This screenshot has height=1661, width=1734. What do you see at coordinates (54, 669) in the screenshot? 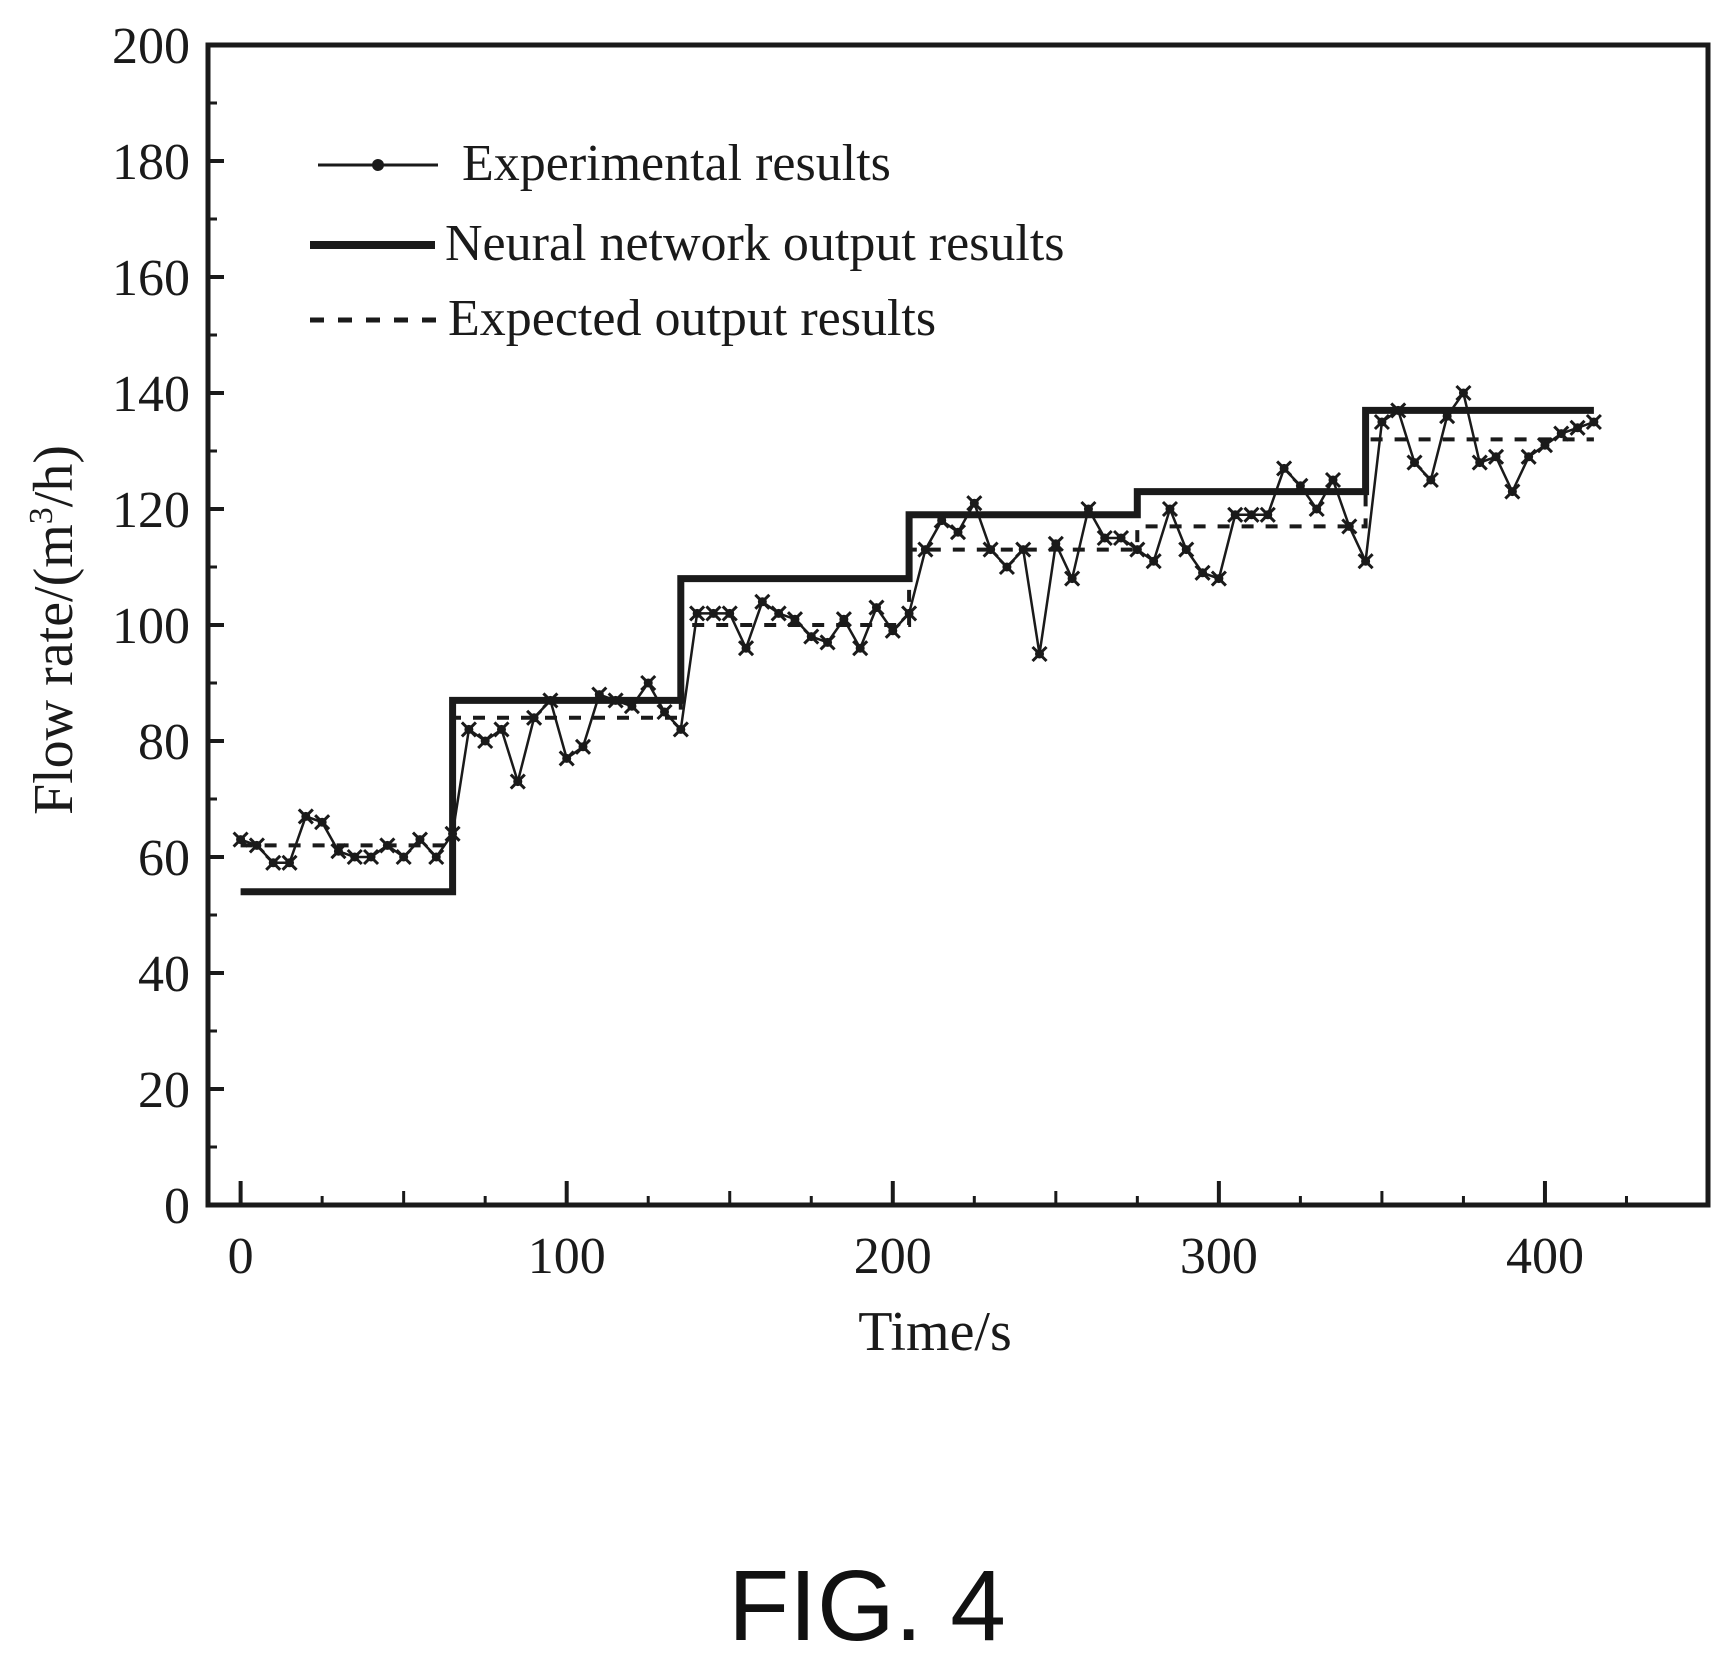
I see `y-axis-label-main: Flow rate/(m` at bounding box center [54, 669].